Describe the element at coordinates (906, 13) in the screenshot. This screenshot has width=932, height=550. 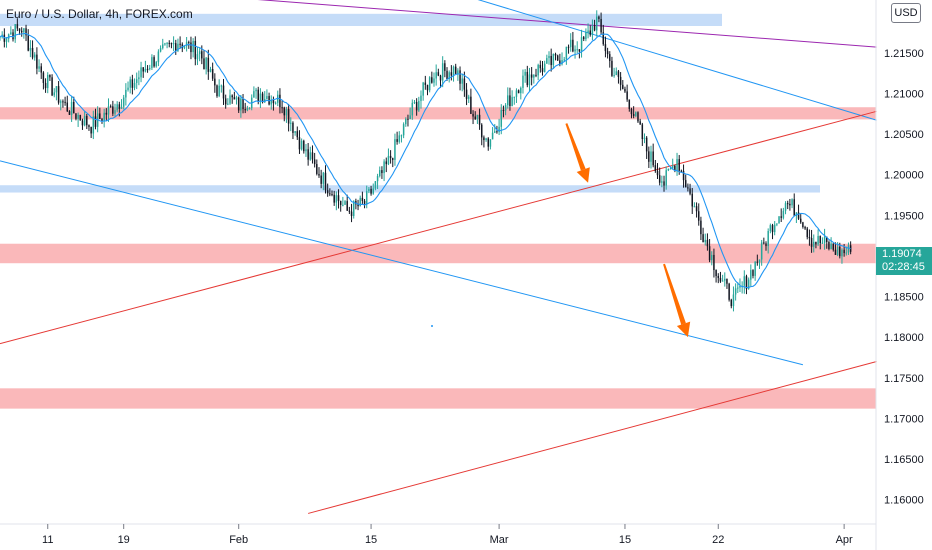
I see `currency-button: USD` at that location.